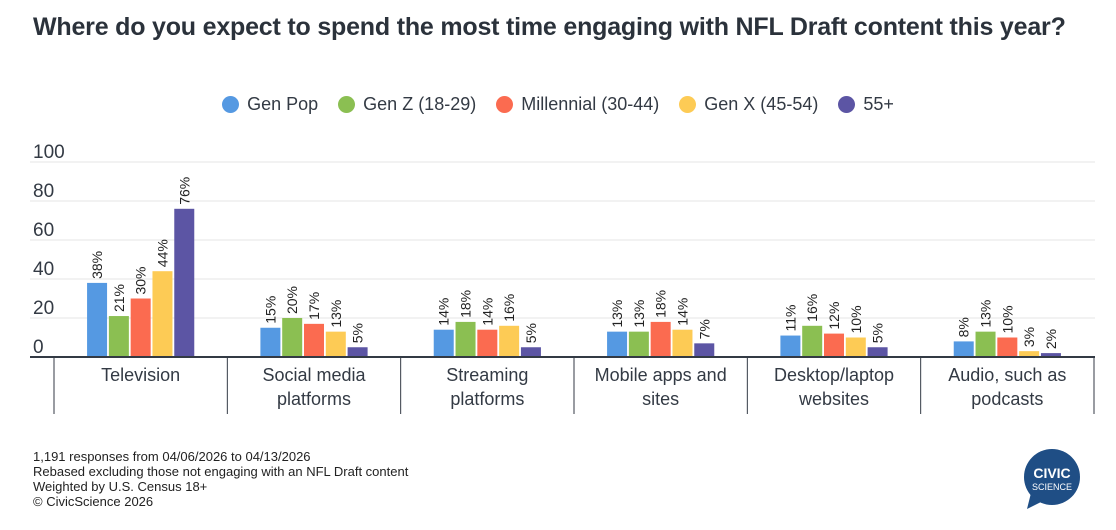 The height and width of the screenshot is (530, 1116). What do you see at coordinates (964, 327) in the screenshot?
I see `data-label: 8%` at bounding box center [964, 327].